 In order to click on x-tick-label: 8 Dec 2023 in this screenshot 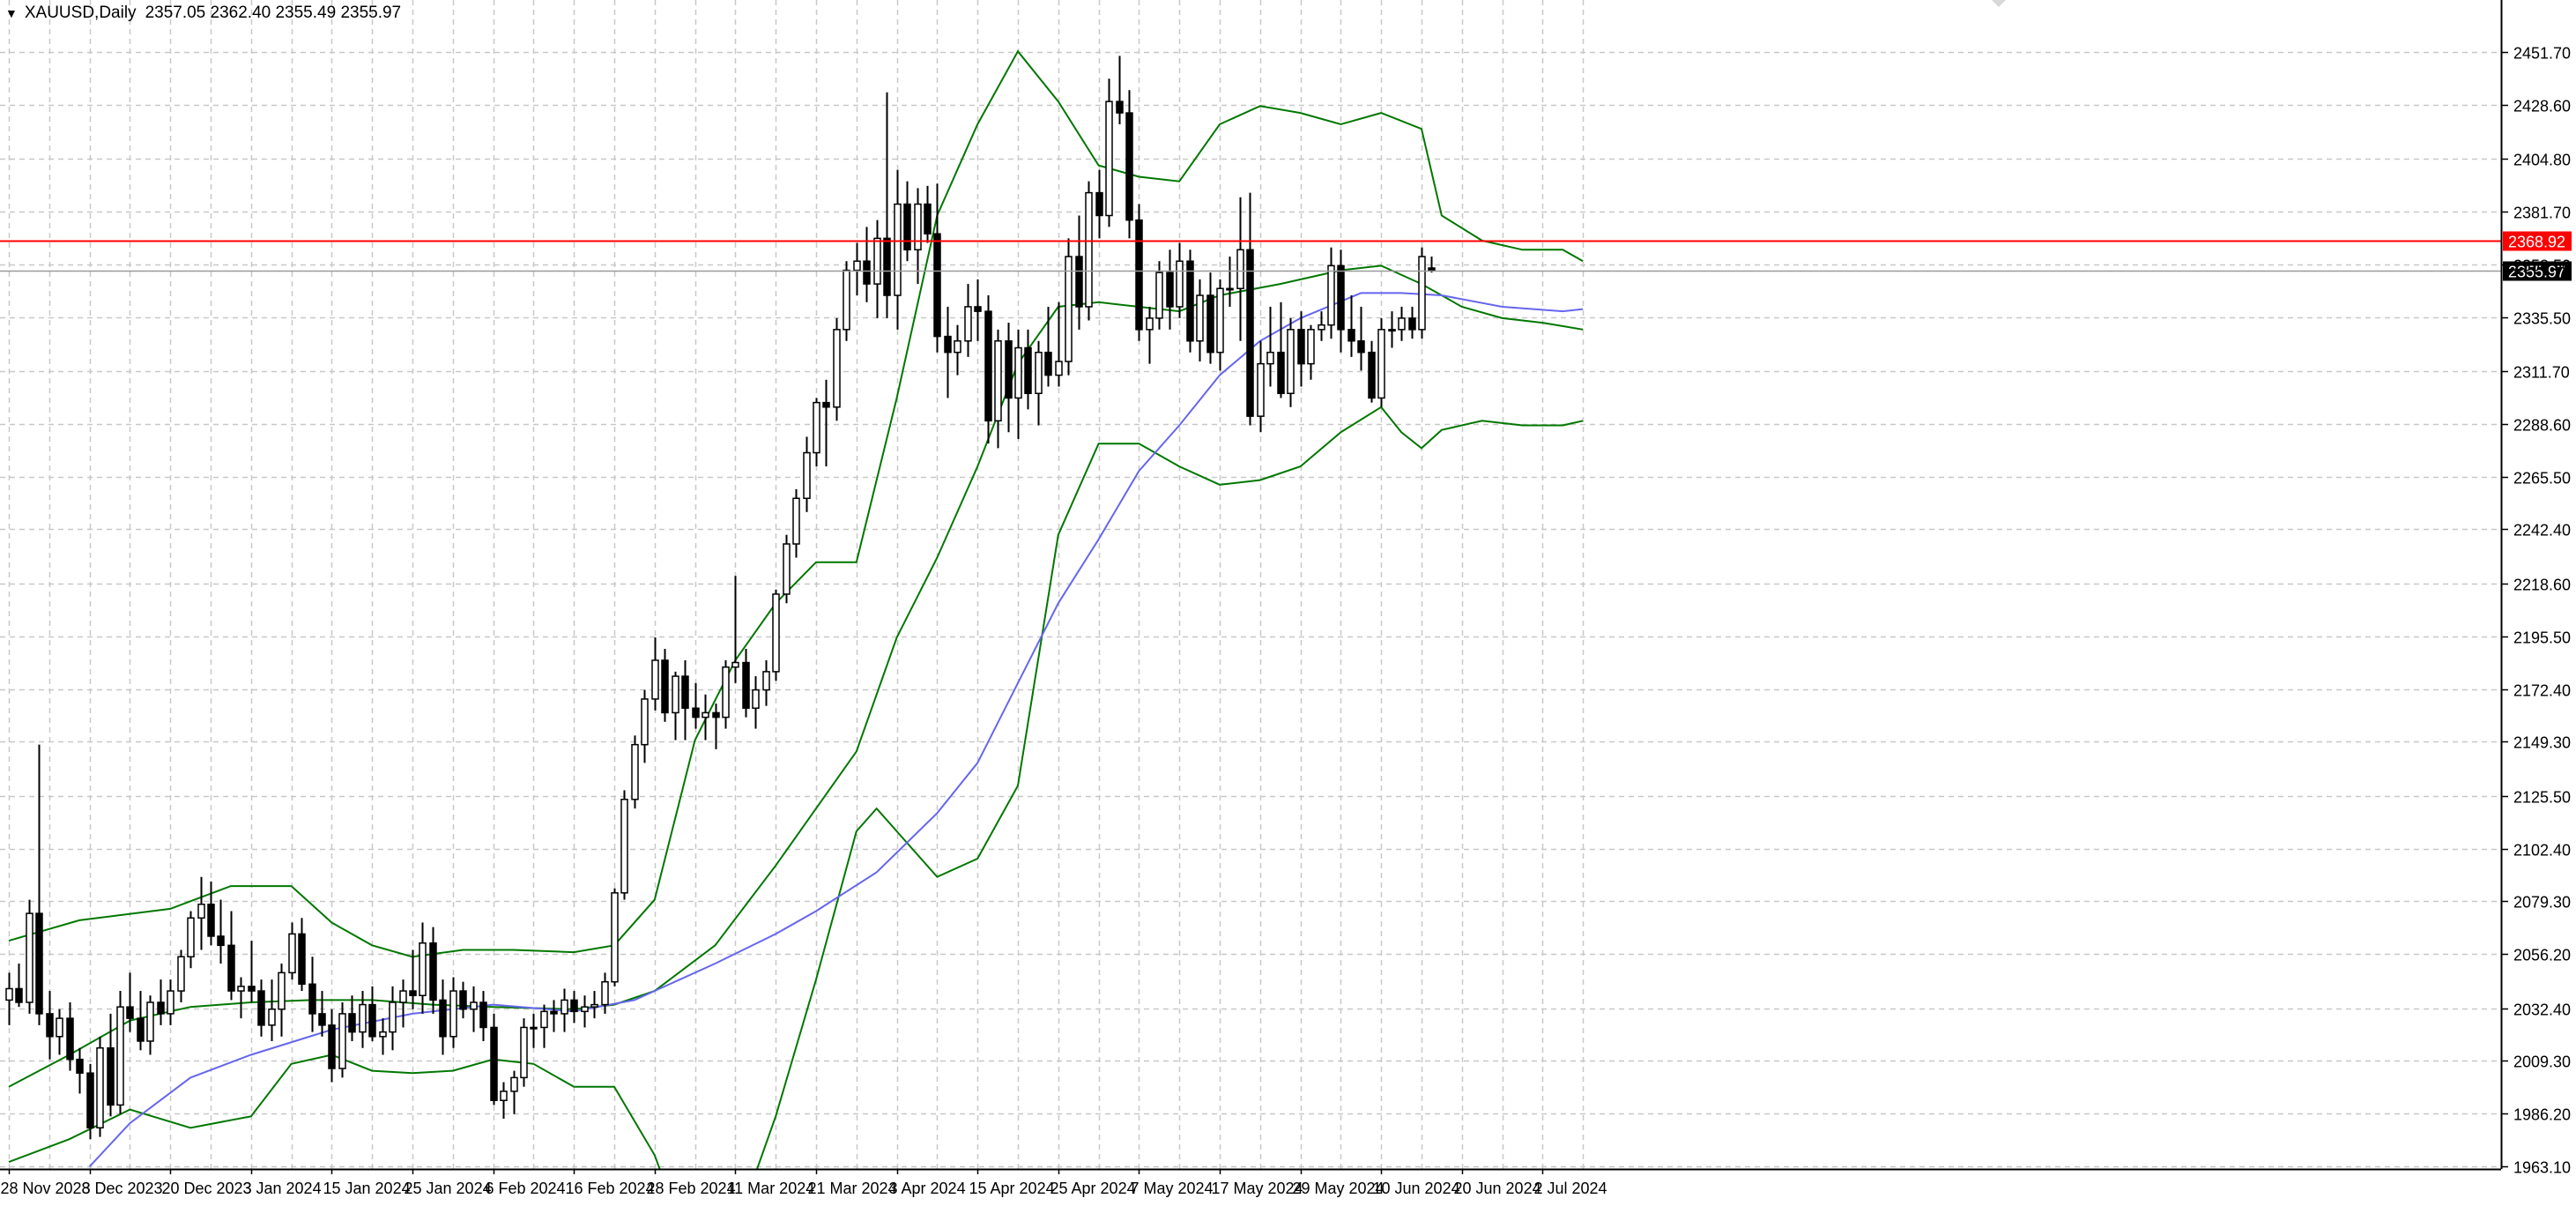, I will do `click(122, 1188)`.